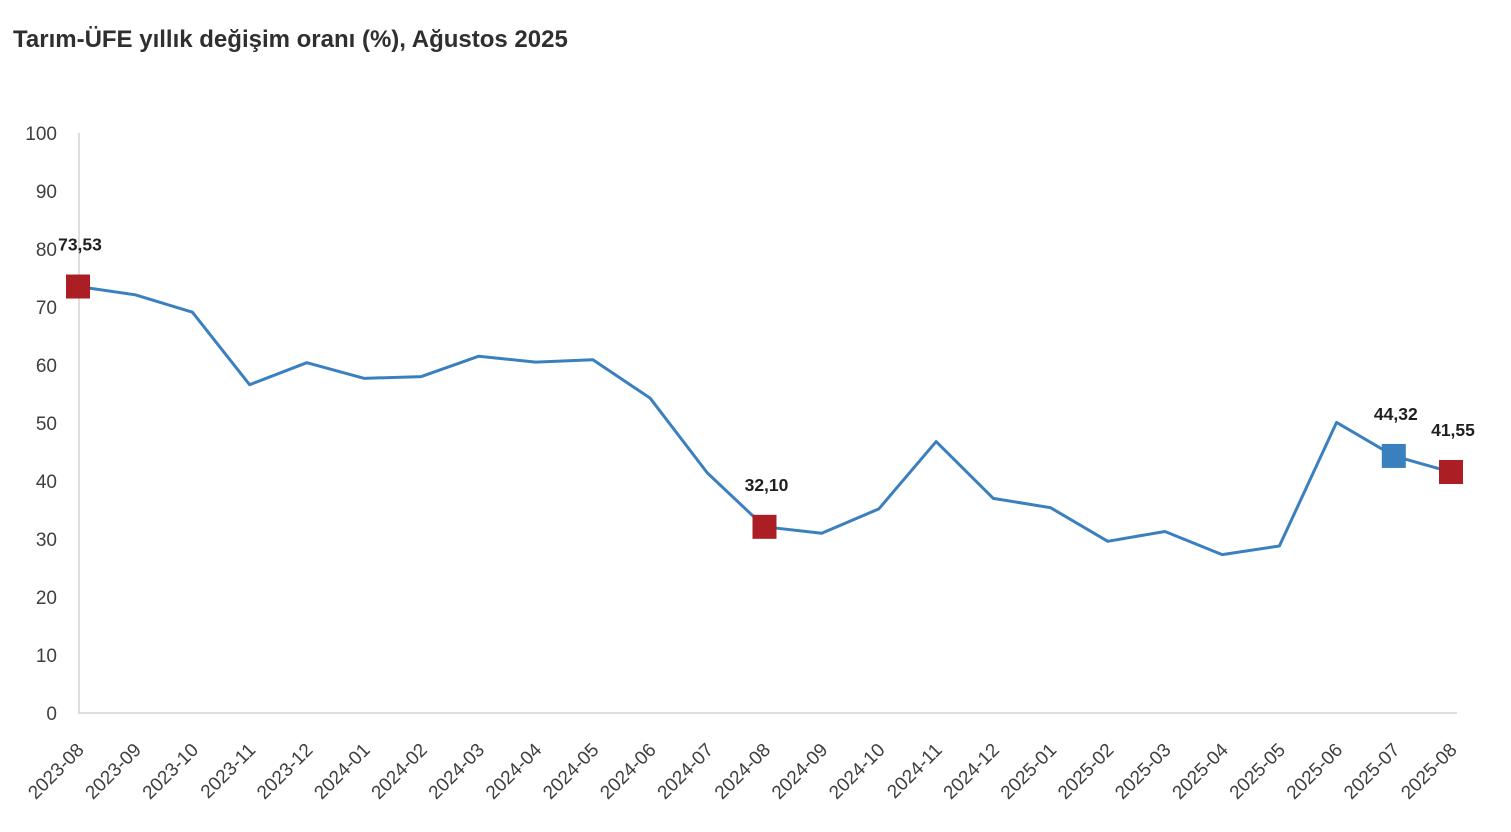  I want to click on point-label: 44,32, so click(1396, 414).